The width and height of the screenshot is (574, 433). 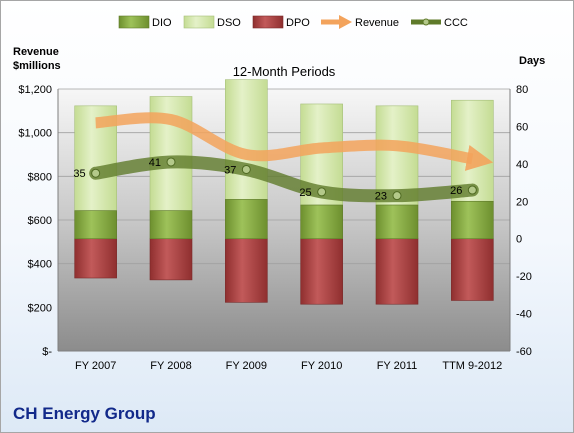 I want to click on right-tick-label: 60, so click(x=522, y=127).